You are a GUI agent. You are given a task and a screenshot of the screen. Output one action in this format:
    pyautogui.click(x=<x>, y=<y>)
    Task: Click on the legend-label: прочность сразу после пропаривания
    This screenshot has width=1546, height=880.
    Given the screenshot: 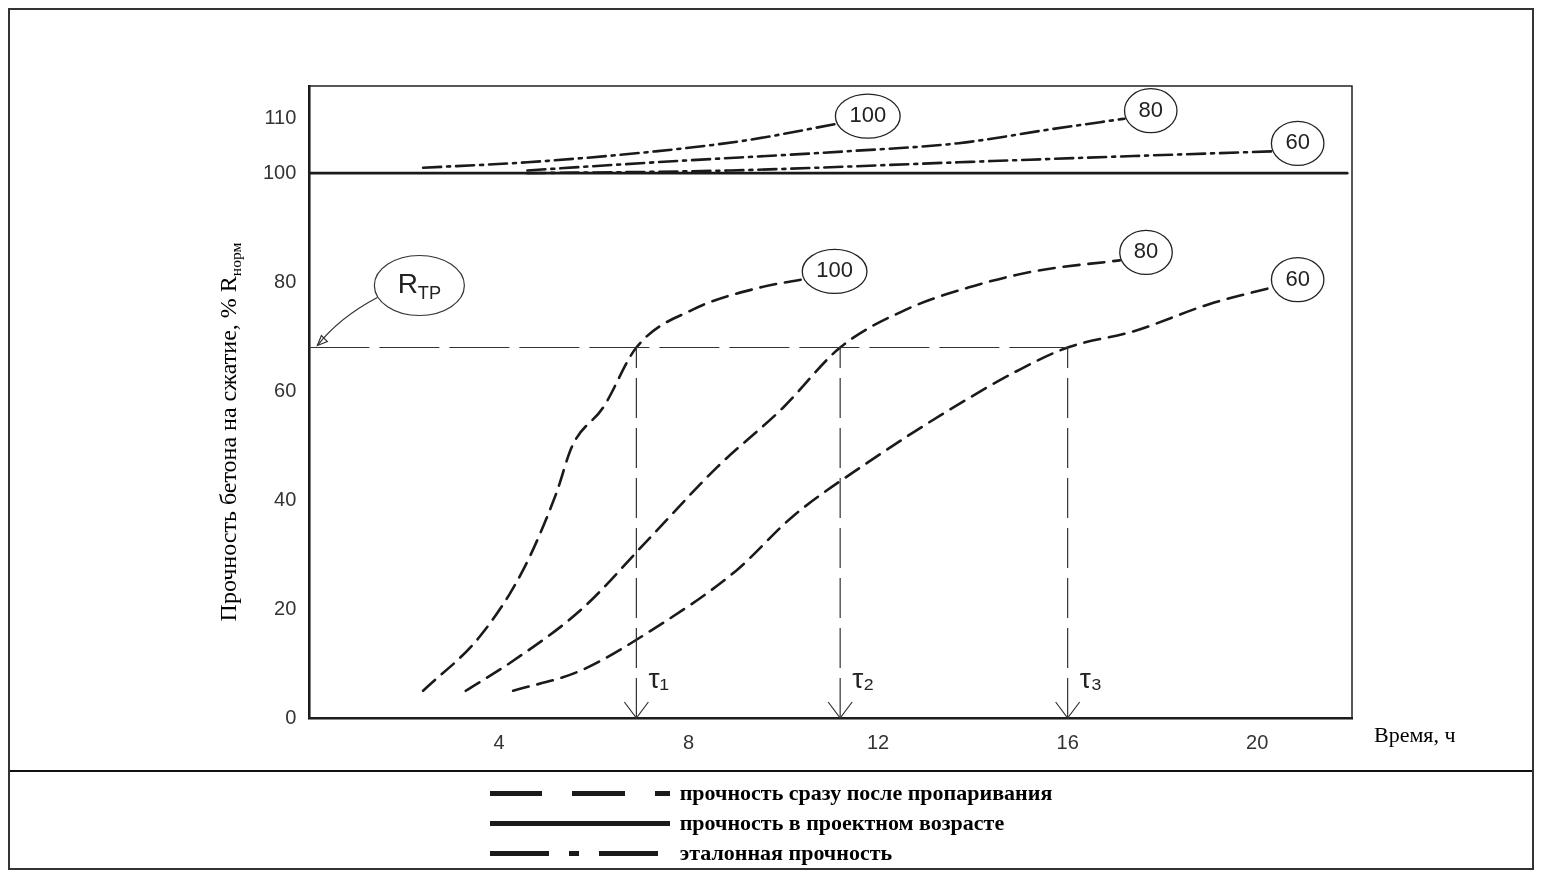 What is the action you would take?
    pyautogui.click(x=866, y=793)
    